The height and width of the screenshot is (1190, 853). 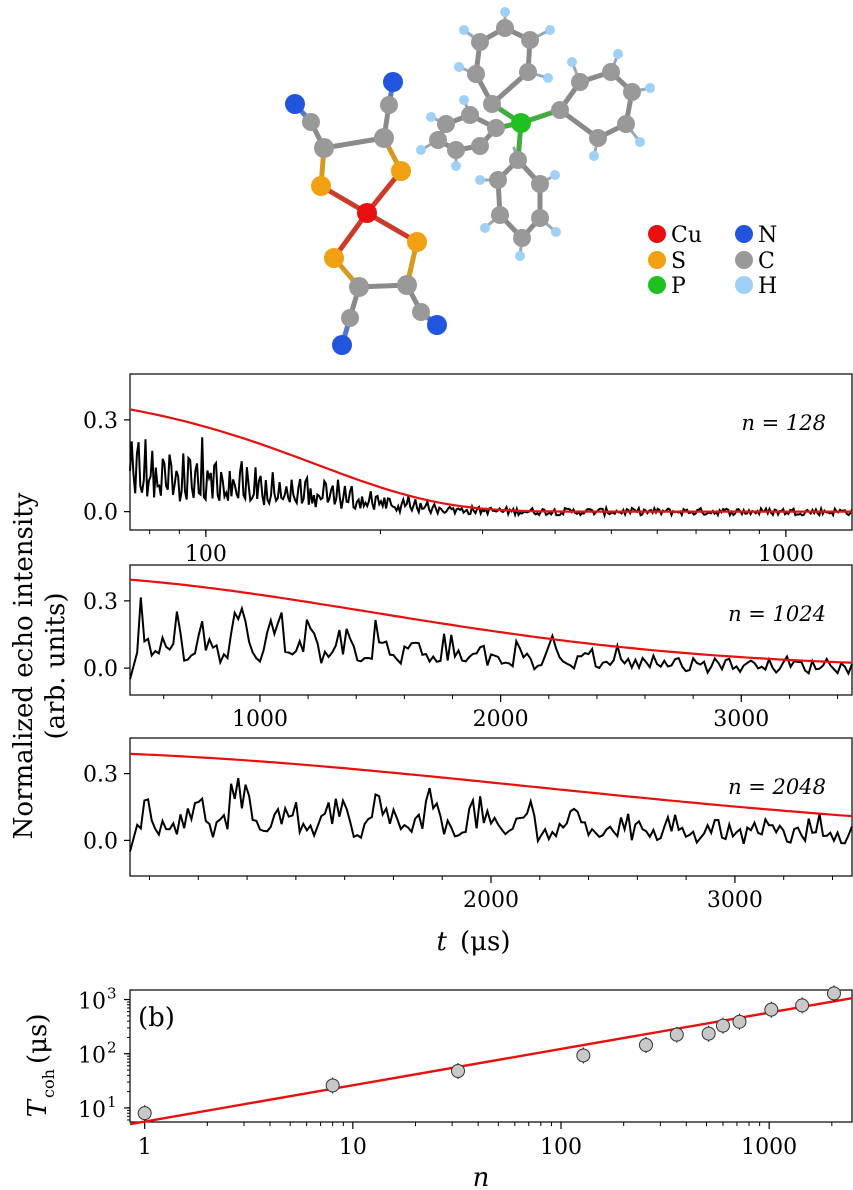 What do you see at coordinates (56, 666) in the screenshot?
I see `shared-ylabel-line2: (arb. units)` at bounding box center [56, 666].